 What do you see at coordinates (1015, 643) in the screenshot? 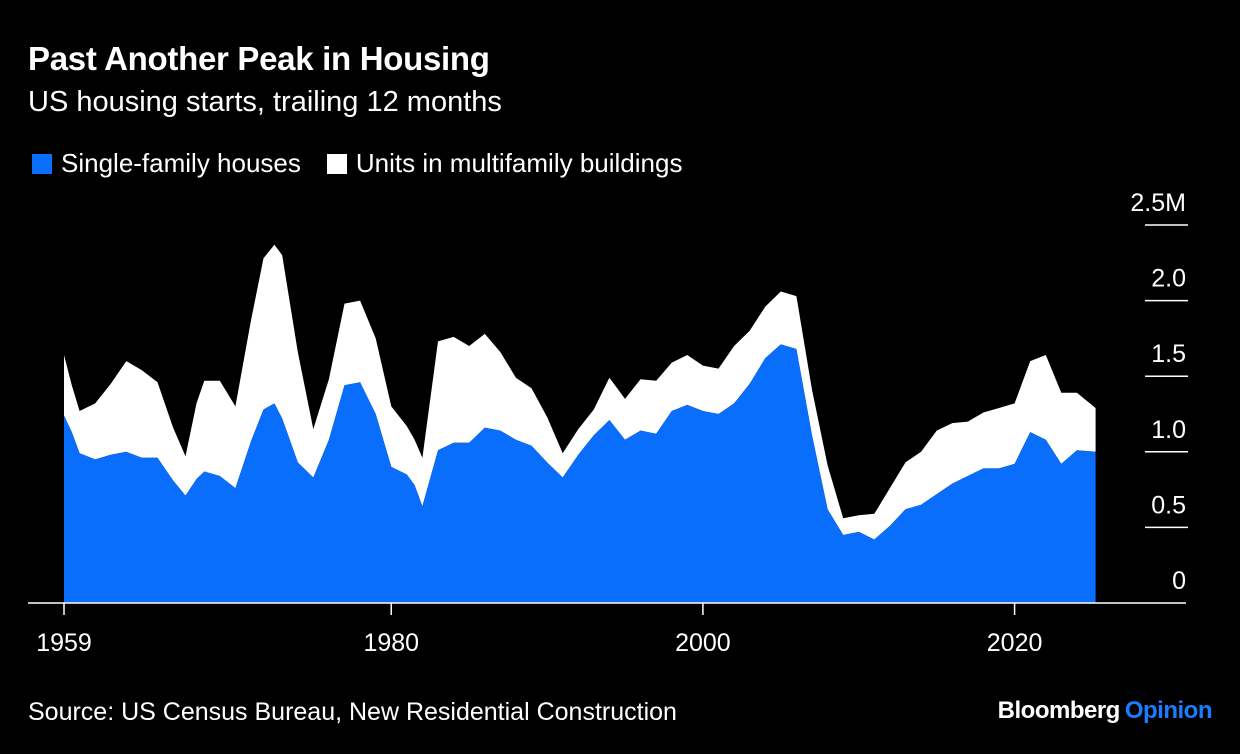
I see `x-tick-label-3: 2020` at bounding box center [1015, 643].